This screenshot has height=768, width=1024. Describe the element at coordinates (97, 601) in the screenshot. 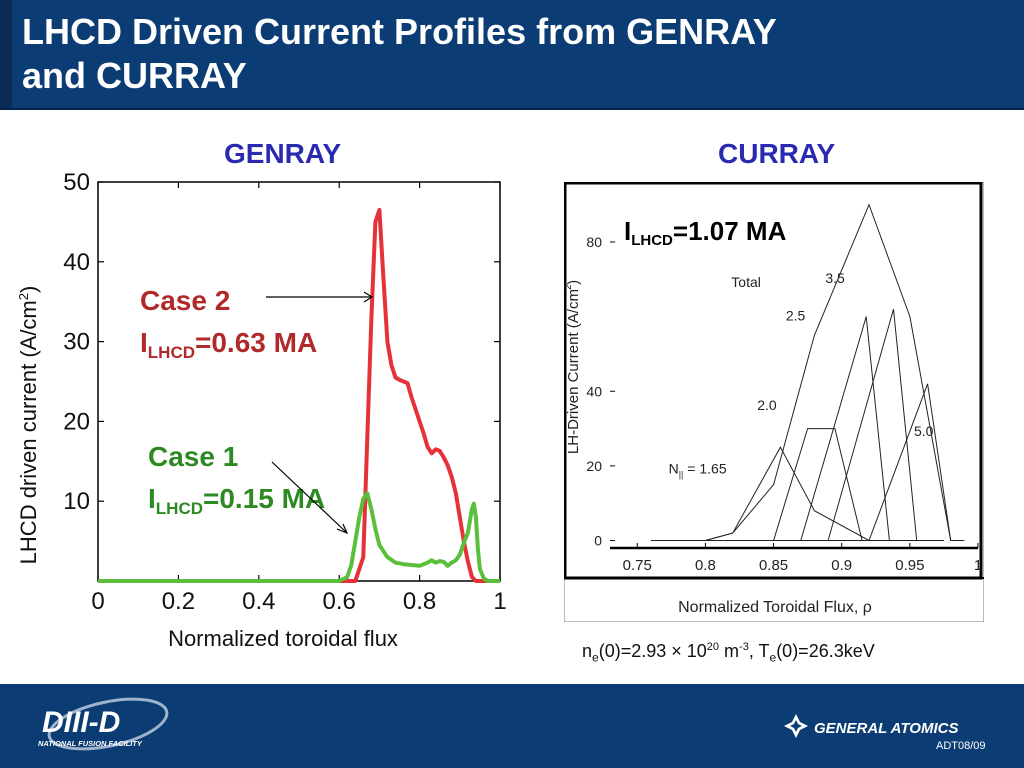

I see `genray-x-tick-label: 0` at that location.